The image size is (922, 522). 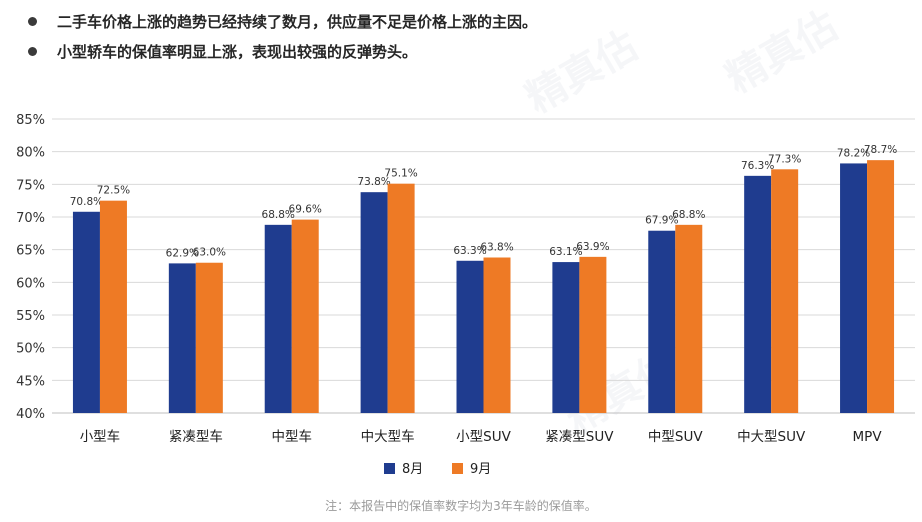 I want to click on y-tick-label: 80%, so click(x=30, y=153).